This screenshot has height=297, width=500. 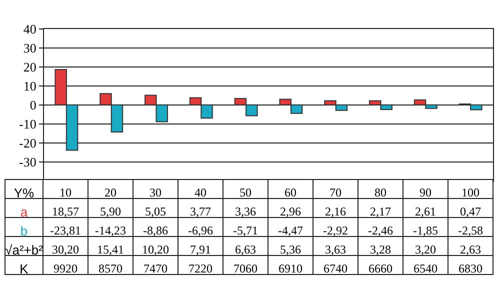 What do you see at coordinates (470, 231) in the screenshot?
I see `data-label: -2,58` at bounding box center [470, 231].